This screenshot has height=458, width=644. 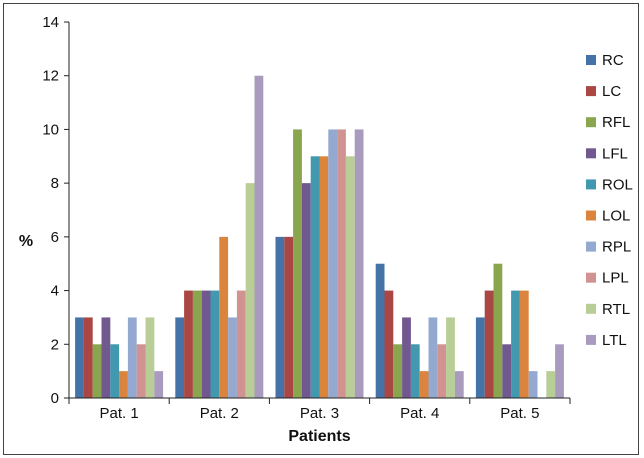 I want to click on legend-label-rtl: RTL, so click(x=616, y=309).